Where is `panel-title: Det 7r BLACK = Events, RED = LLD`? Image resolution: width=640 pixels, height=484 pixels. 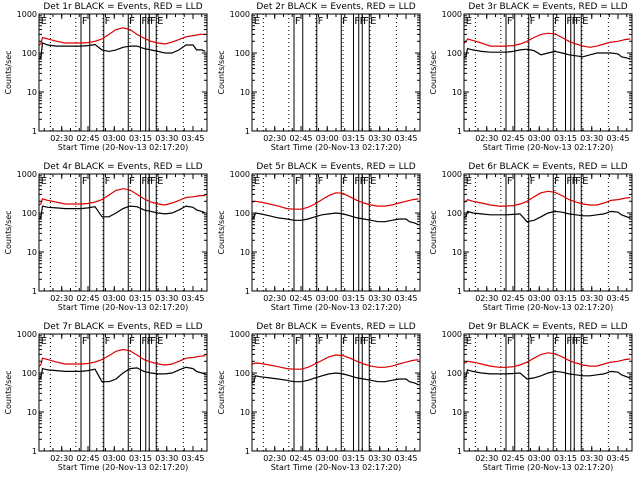
panel-title: Det 7r BLACK = Events, RED = LLD is located at coordinates (122, 327).